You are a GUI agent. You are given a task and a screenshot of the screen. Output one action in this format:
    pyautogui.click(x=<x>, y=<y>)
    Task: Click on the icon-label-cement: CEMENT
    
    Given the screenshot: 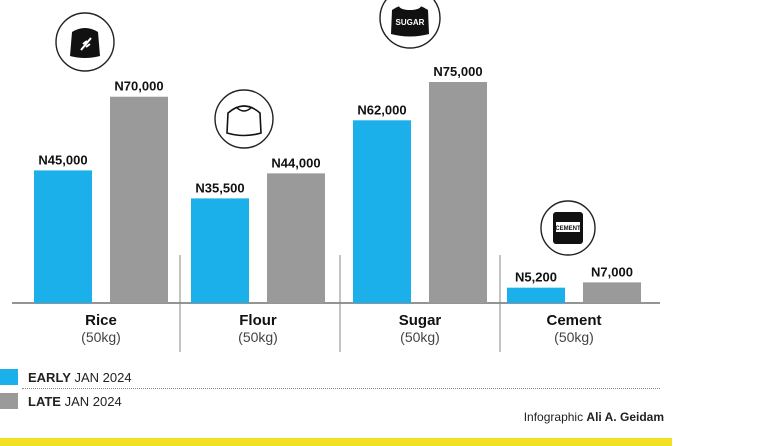 What is the action you would take?
    pyautogui.click(x=568, y=229)
    